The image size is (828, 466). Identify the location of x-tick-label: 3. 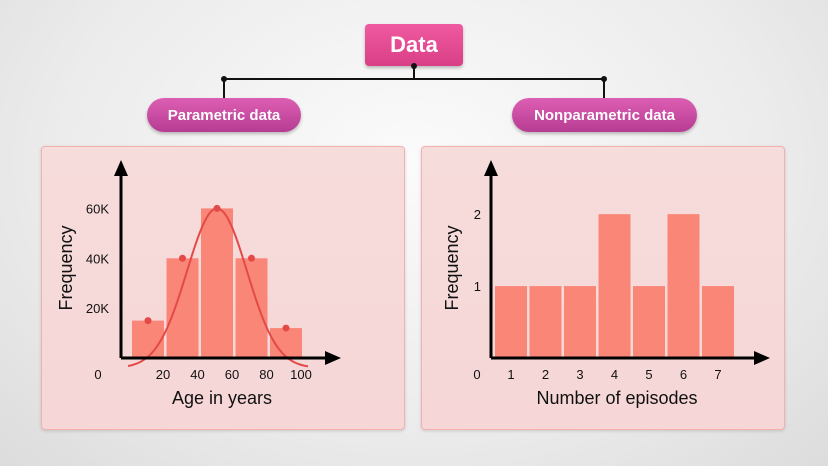
(579, 374).